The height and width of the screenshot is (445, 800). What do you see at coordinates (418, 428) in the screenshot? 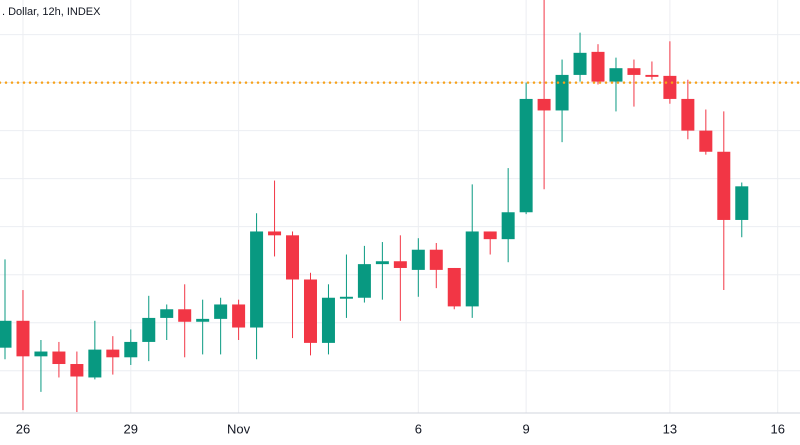
I see `x-tick-label: 6` at bounding box center [418, 428].